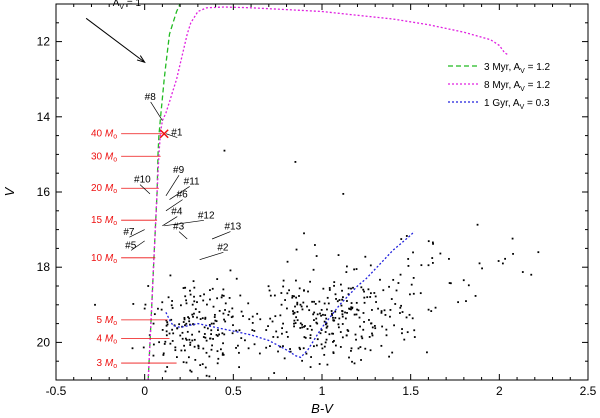 This screenshot has width=600, height=418. Describe the element at coordinates (141, 59) in the screenshot. I see `reddening-arrowhead` at that location.